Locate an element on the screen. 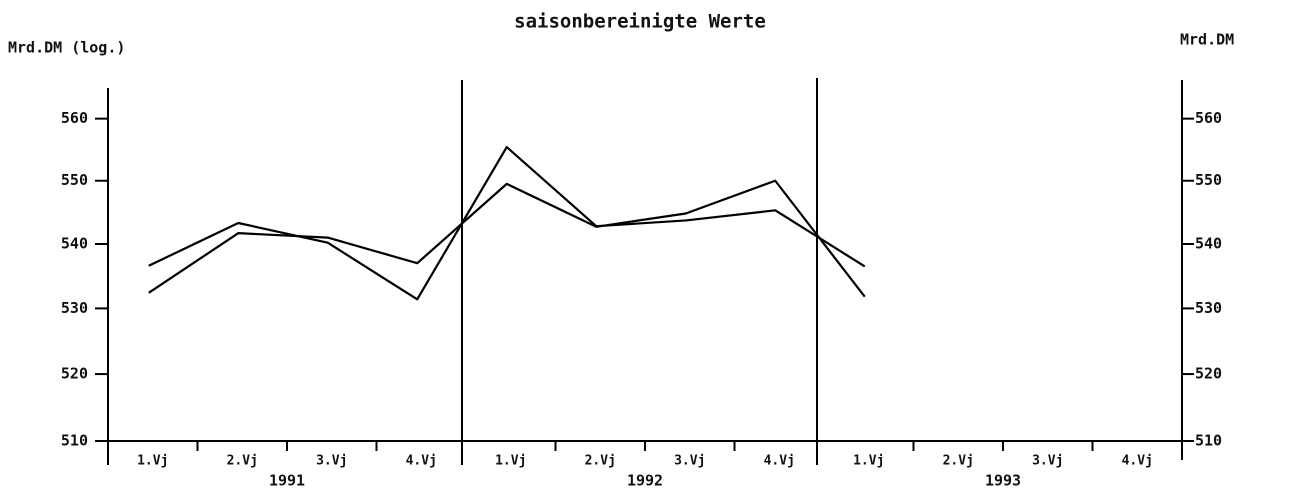 The width and height of the screenshot is (1290, 497). series-line is located at coordinates (507, 238).